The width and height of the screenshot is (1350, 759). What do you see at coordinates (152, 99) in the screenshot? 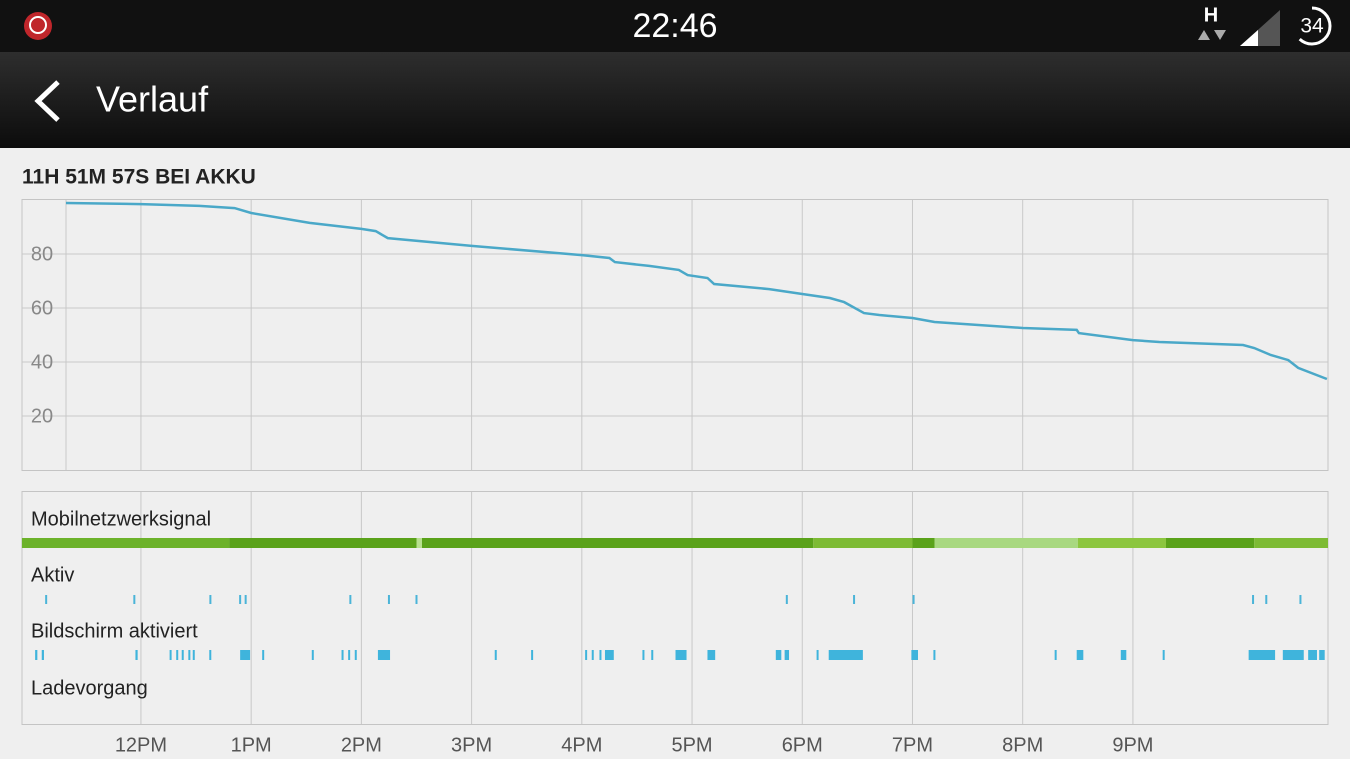
I see `app-title: Verlauf` at bounding box center [152, 99].